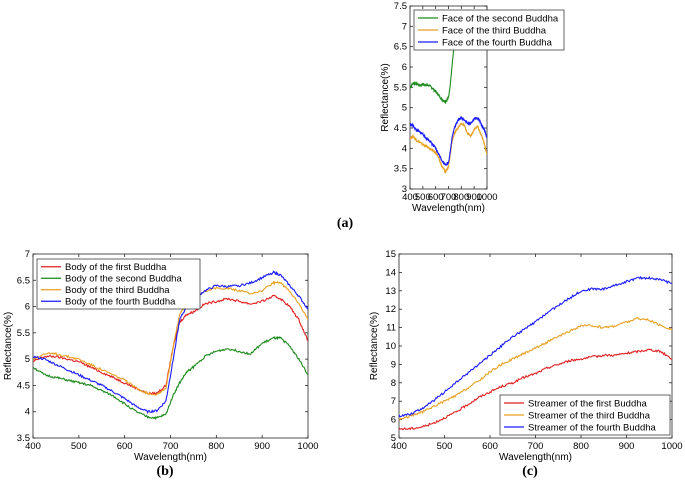 This screenshot has width=685, height=484. What do you see at coordinates (390, 254) in the screenshot?
I see `y-tick-label: 15` at bounding box center [390, 254].